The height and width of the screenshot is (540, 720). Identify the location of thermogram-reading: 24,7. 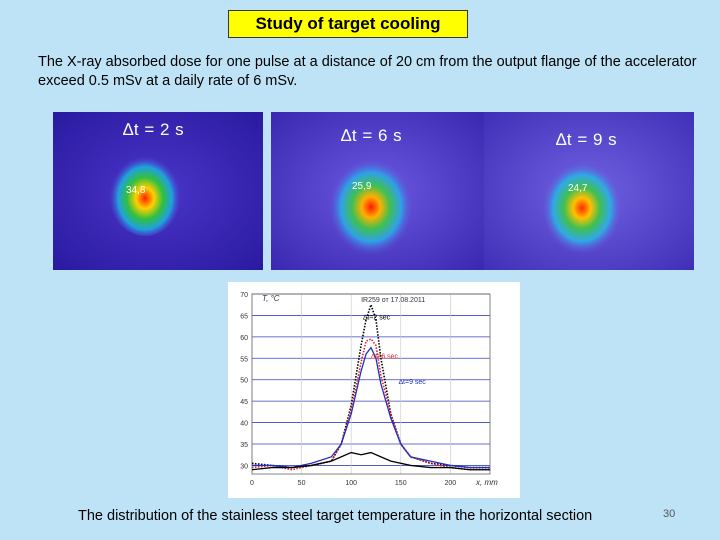
(578, 188).